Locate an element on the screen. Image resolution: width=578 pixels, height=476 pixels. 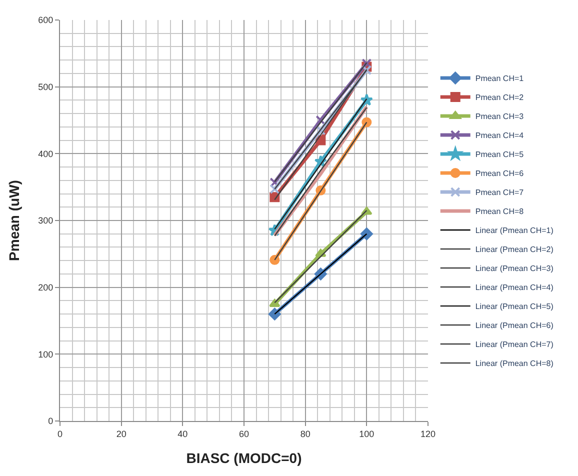
x-tick-label: 100 is located at coordinates (366, 433).